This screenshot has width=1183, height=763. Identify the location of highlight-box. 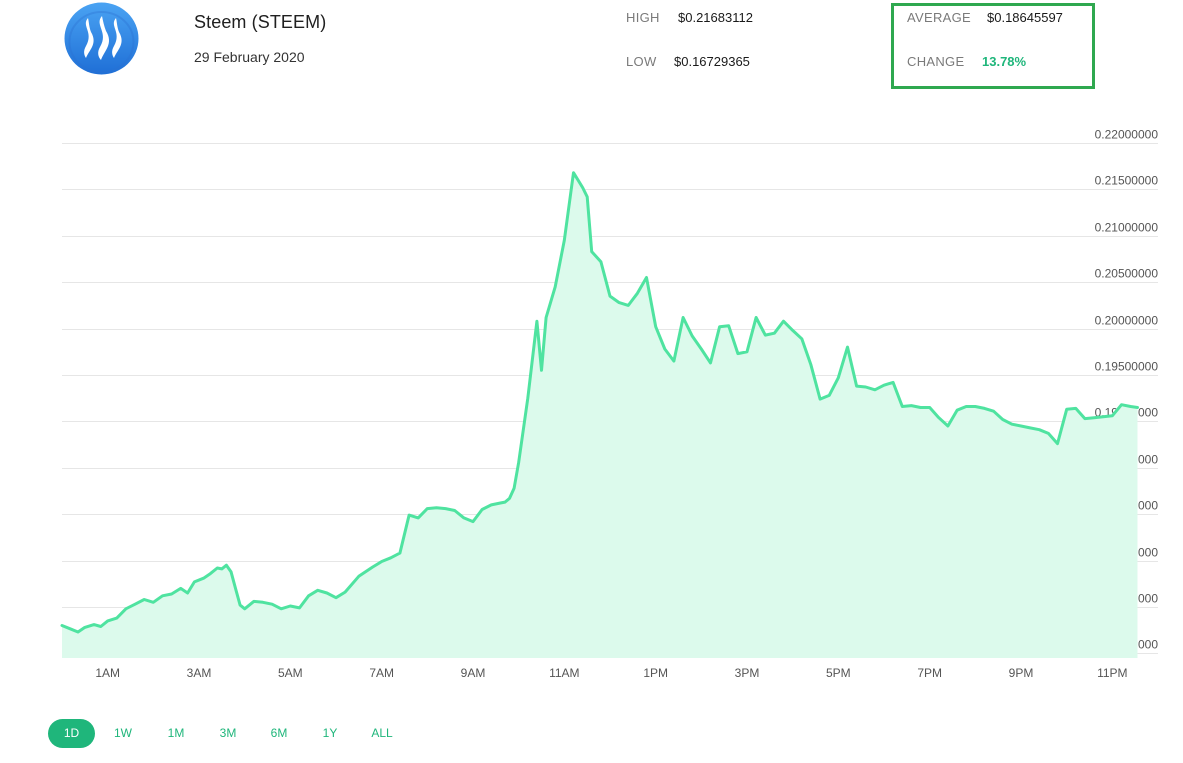
(993, 46).